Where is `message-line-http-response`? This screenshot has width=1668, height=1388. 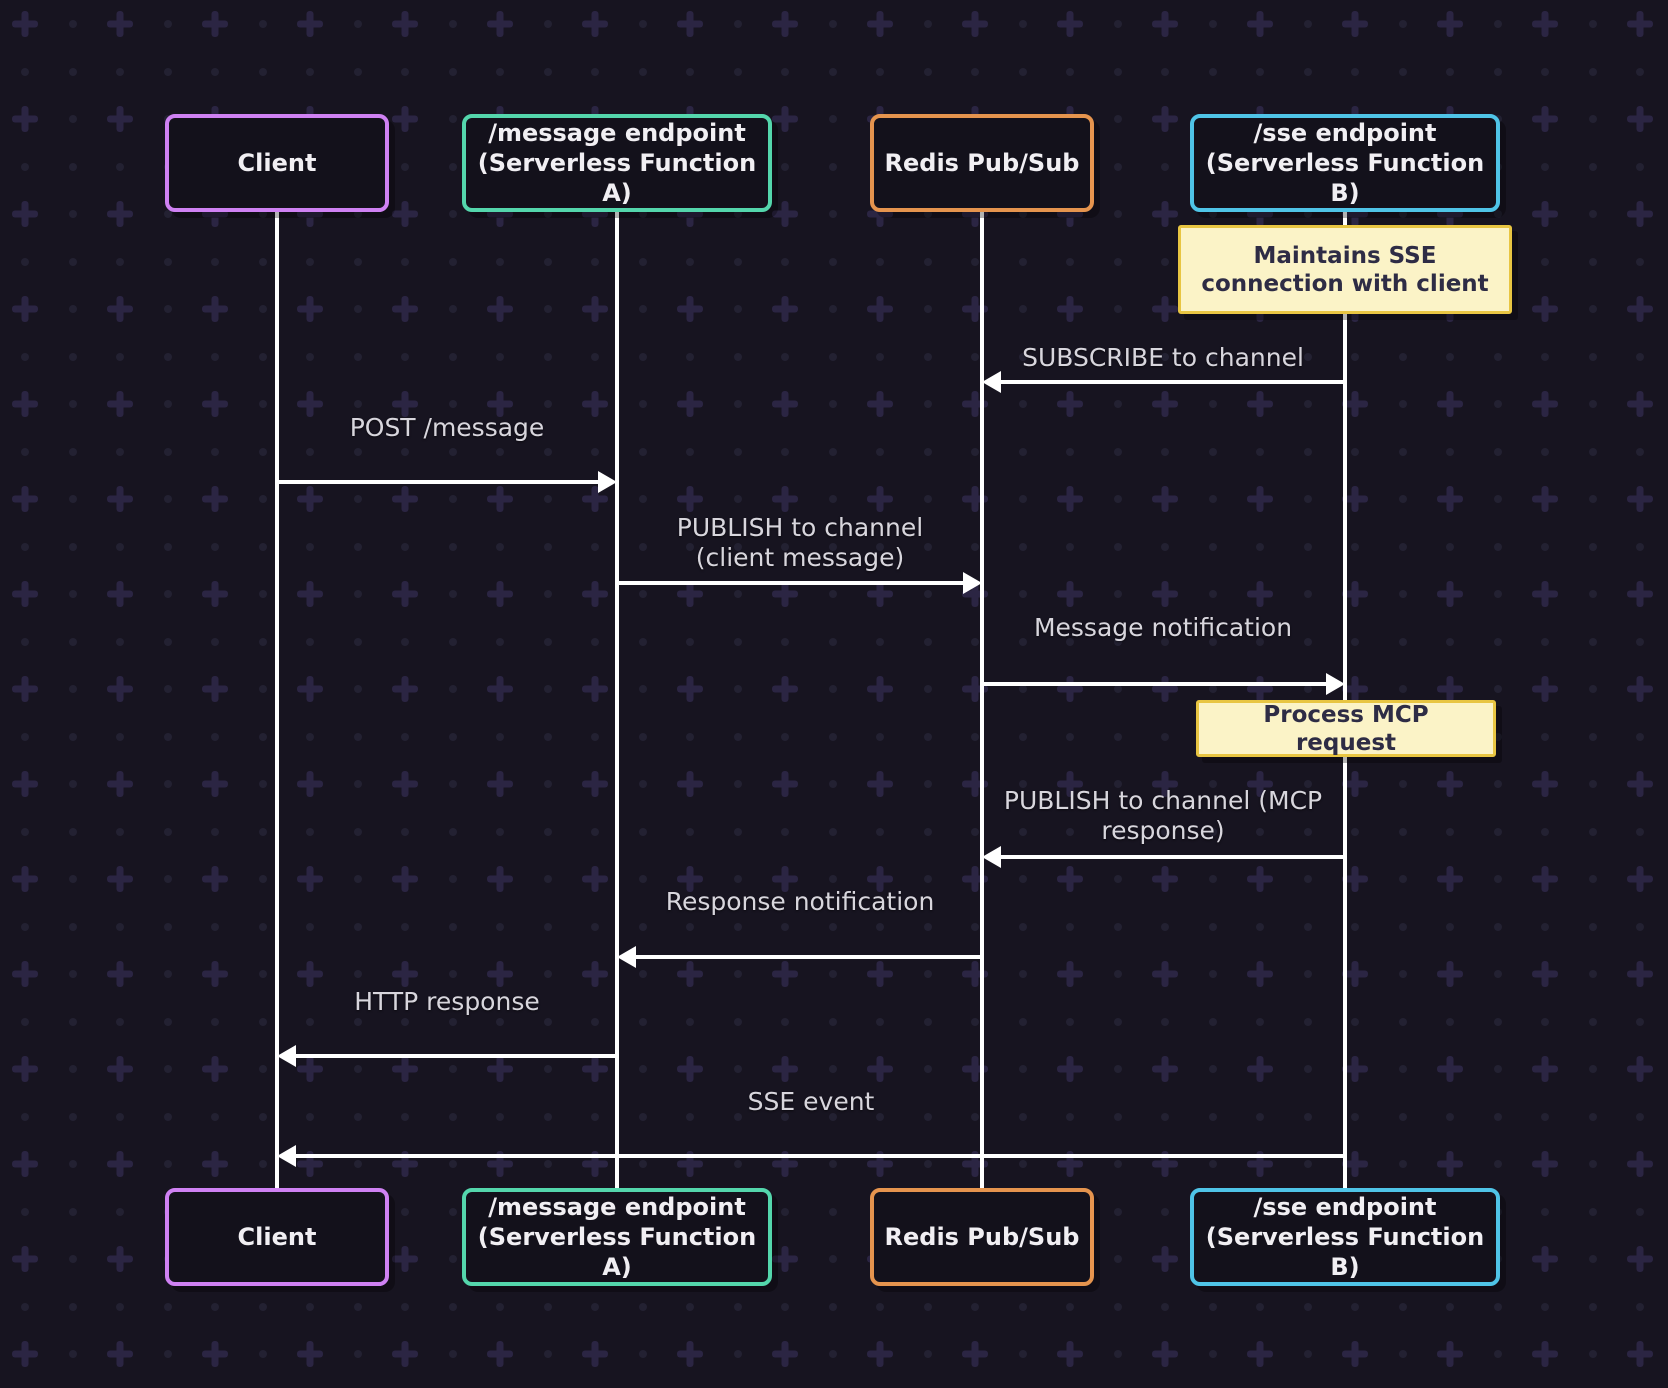
message-line-http-response is located at coordinates (454, 1056).